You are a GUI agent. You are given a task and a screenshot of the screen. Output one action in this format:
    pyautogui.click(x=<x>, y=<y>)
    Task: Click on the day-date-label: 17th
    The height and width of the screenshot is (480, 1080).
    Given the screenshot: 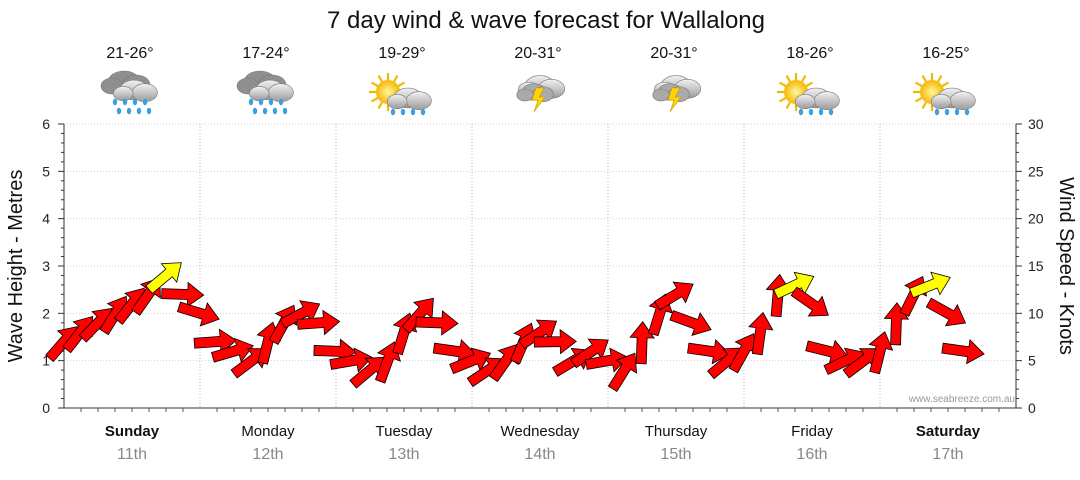 What is the action you would take?
    pyautogui.click(x=947, y=454)
    